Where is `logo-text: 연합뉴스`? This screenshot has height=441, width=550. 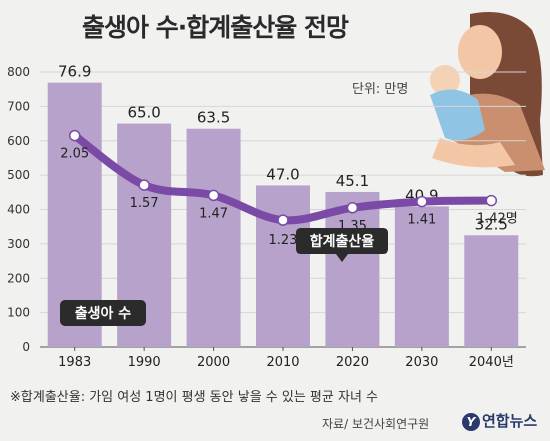 logo-text: 연합뉴스 is located at coordinates (510, 421).